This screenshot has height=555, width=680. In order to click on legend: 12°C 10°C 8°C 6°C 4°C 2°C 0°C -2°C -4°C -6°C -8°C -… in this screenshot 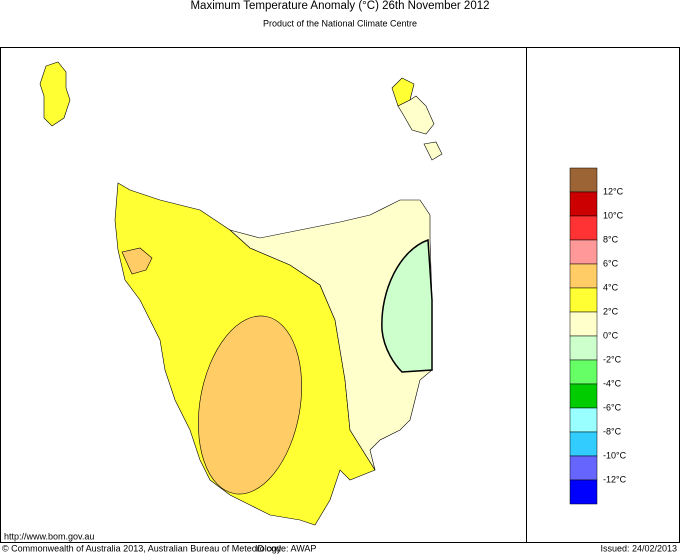, I will do `click(598, 336)`.